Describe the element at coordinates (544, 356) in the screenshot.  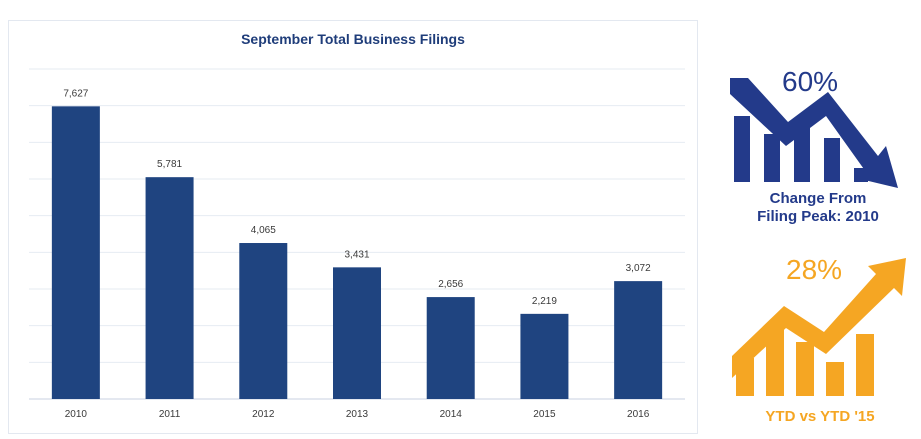
I see `bar-2015` at that location.